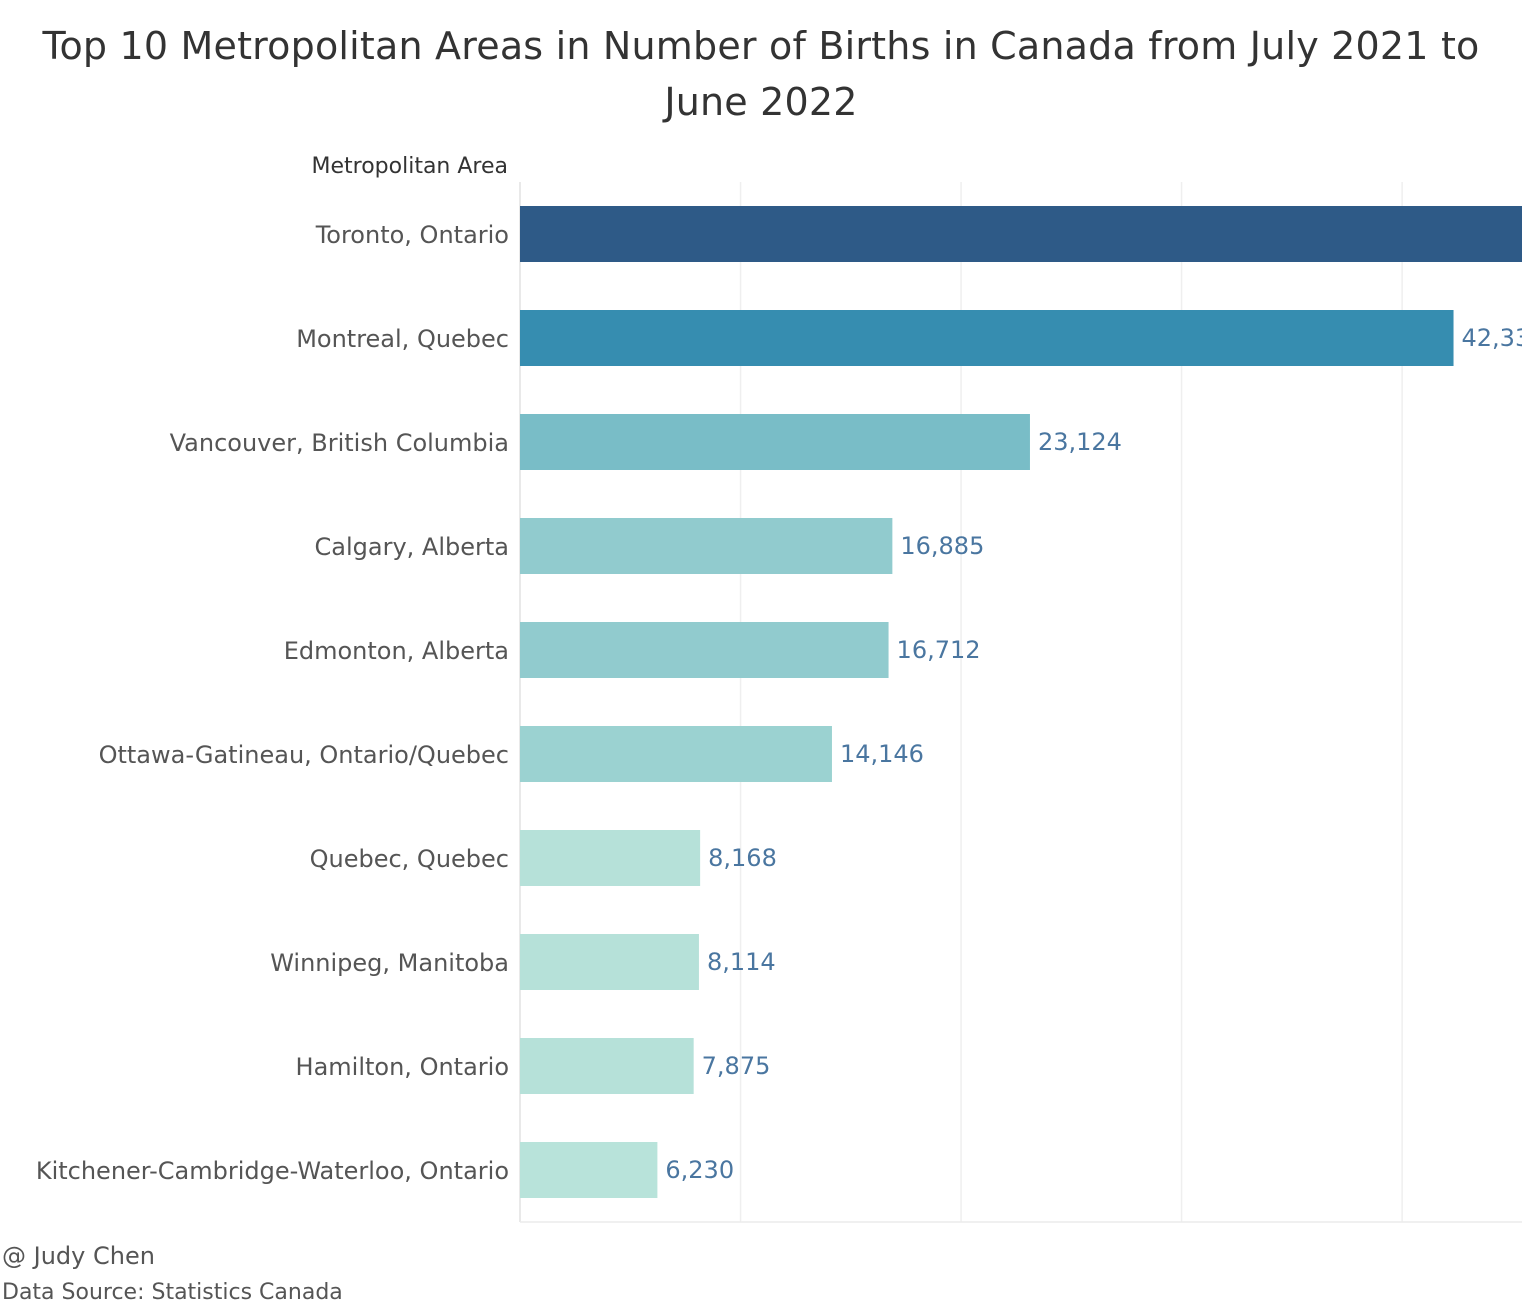  Describe the element at coordinates (742, 858) in the screenshot. I see `value-label: 8,168` at that location.